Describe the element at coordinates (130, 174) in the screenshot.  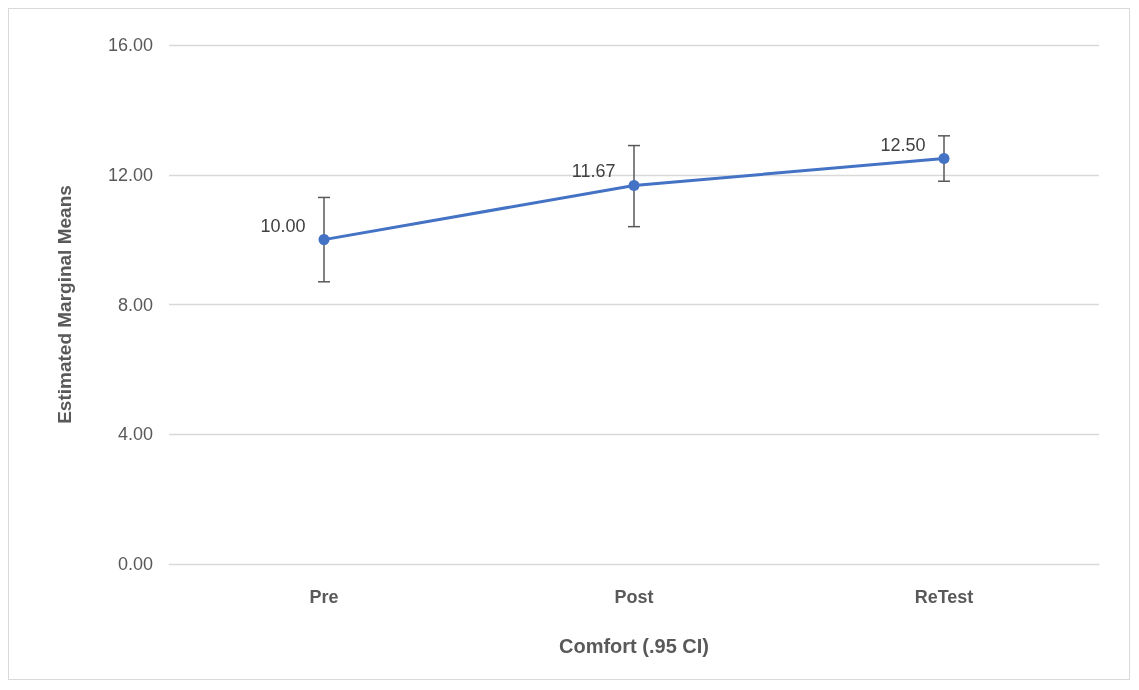
I see `y-tick-label: 12.00` at that location.